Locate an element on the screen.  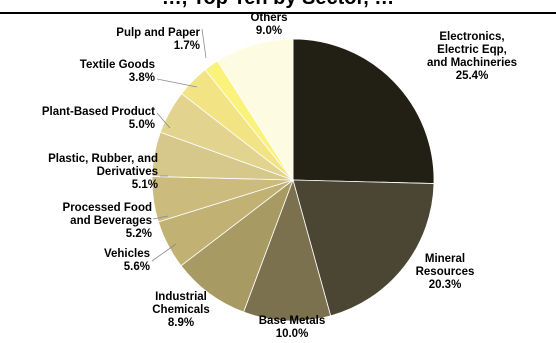
slice-name-9-line-0: Pulp and Paper is located at coordinates (158, 33).